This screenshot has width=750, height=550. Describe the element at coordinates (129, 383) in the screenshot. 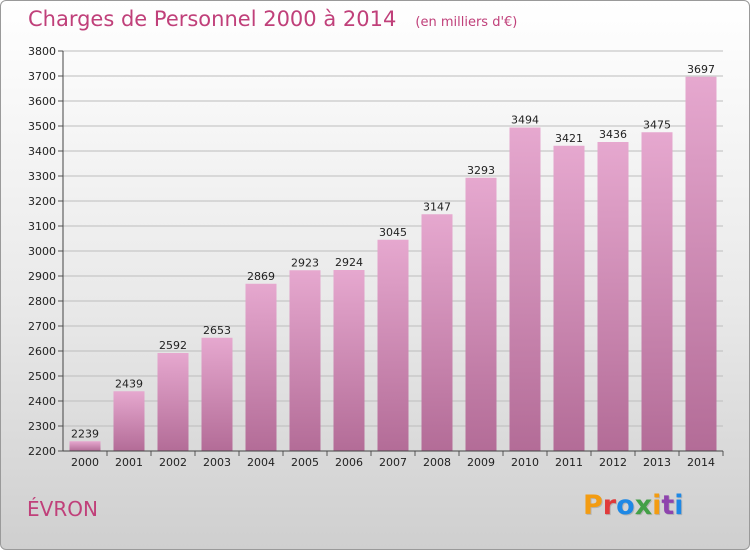

I see `data-label: 2439` at that location.